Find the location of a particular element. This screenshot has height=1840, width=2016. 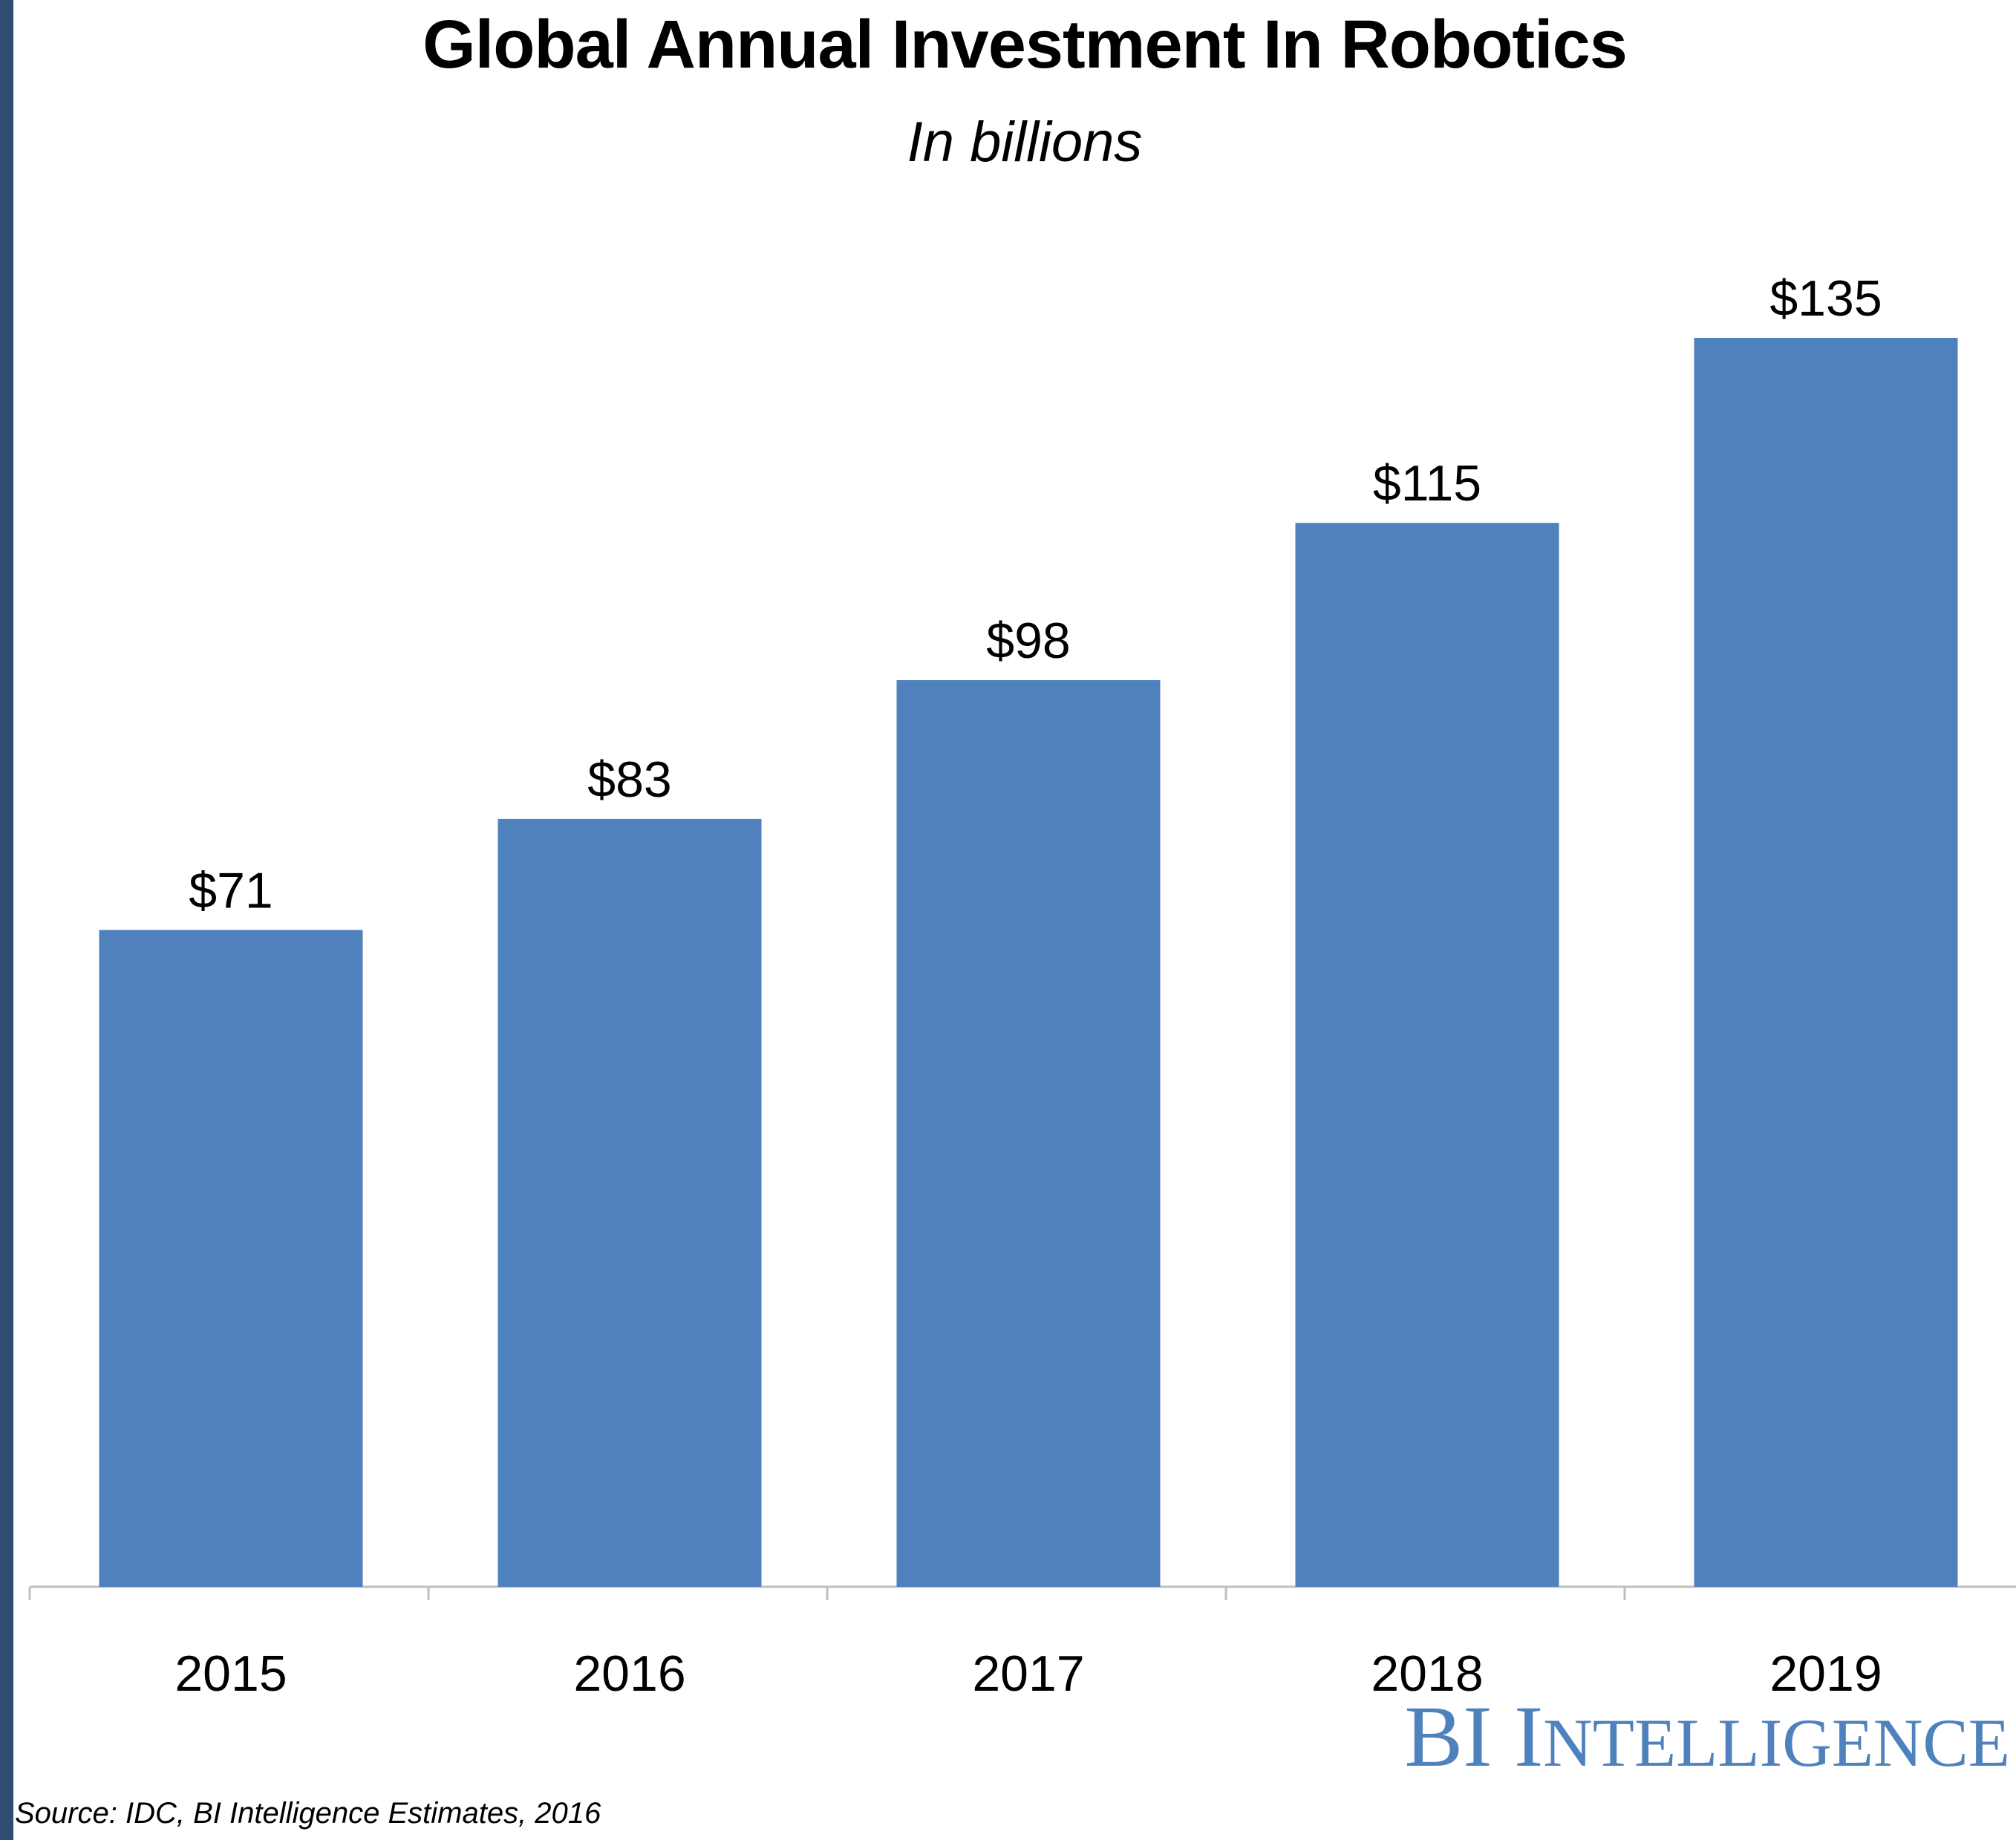

chart-title: Global Annual Investment In Robotics is located at coordinates (1025, 44).